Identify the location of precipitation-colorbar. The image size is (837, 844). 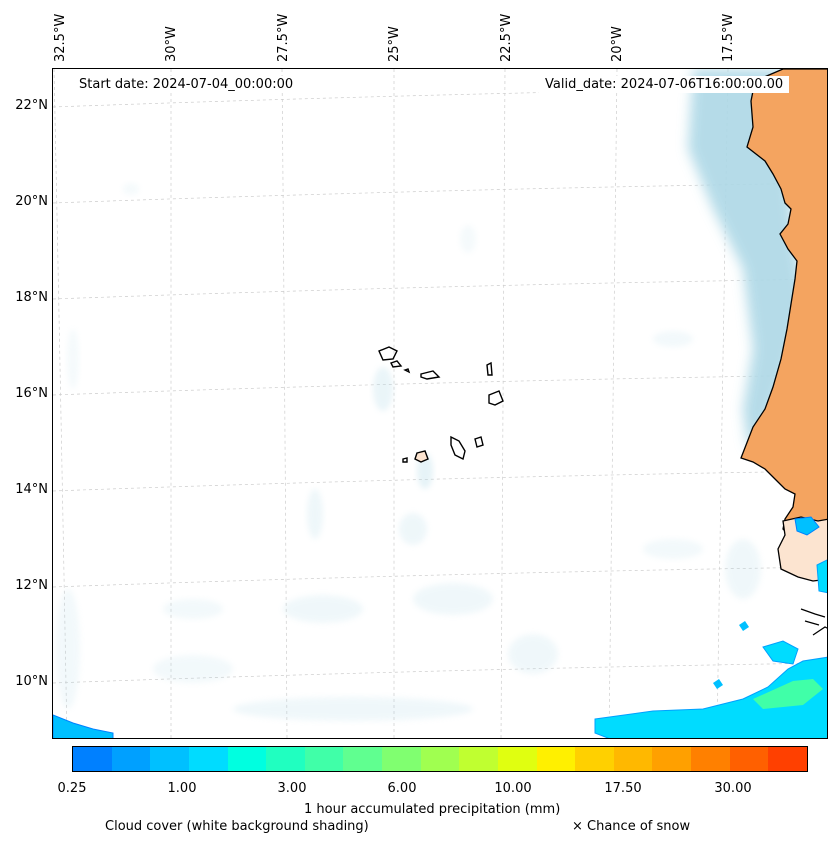
(440, 759).